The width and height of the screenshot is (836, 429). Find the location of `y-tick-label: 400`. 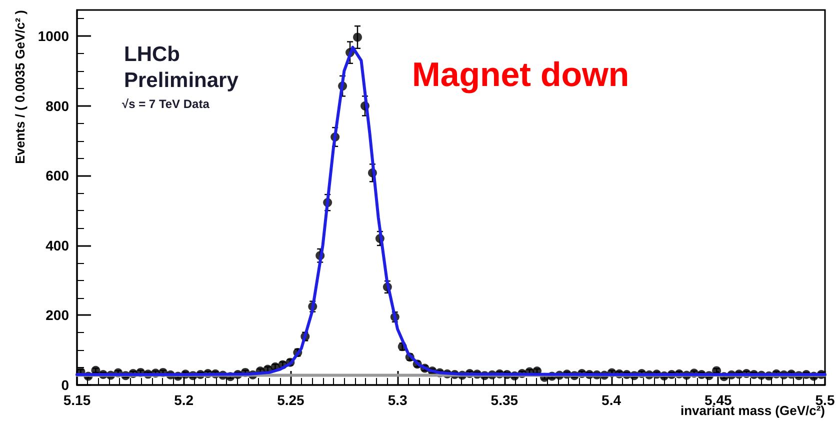

y-tick-label: 400 is located at coordinates (58, 245).